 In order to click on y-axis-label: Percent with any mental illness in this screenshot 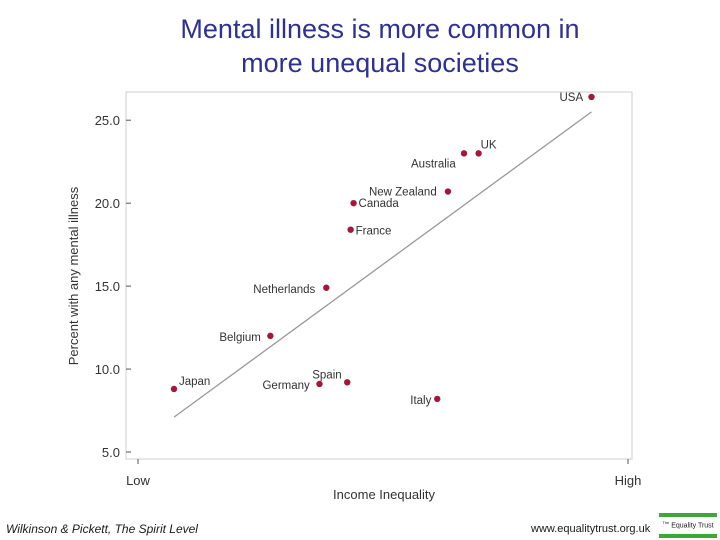, I will do `click(73, 275)`.